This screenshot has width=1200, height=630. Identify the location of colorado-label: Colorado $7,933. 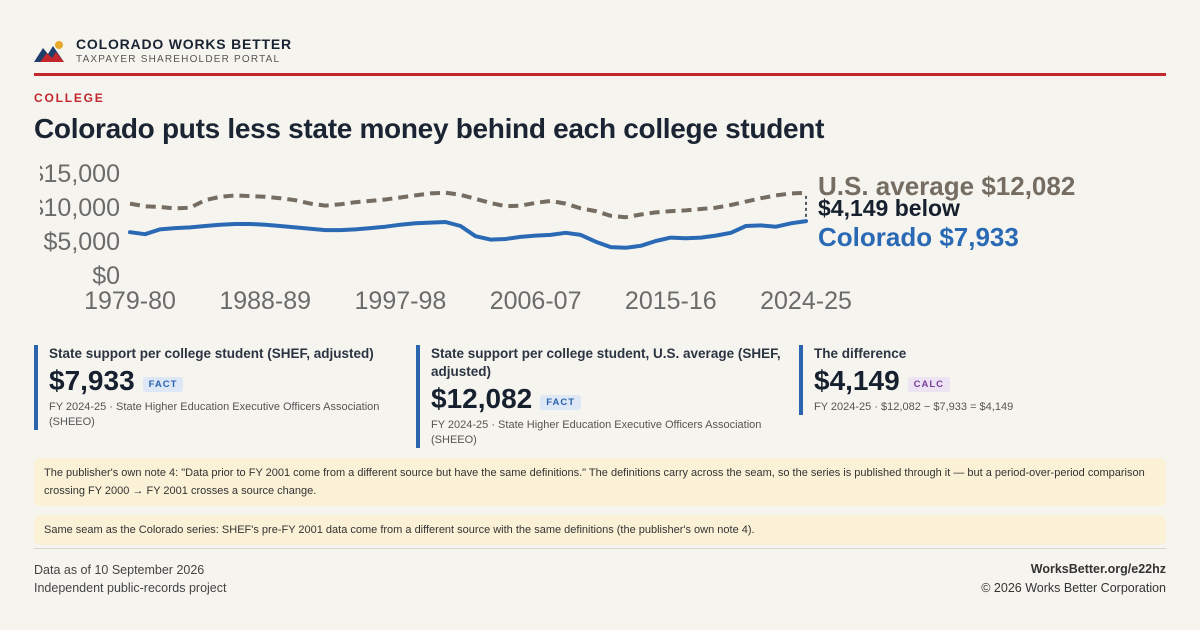
(918, 237).